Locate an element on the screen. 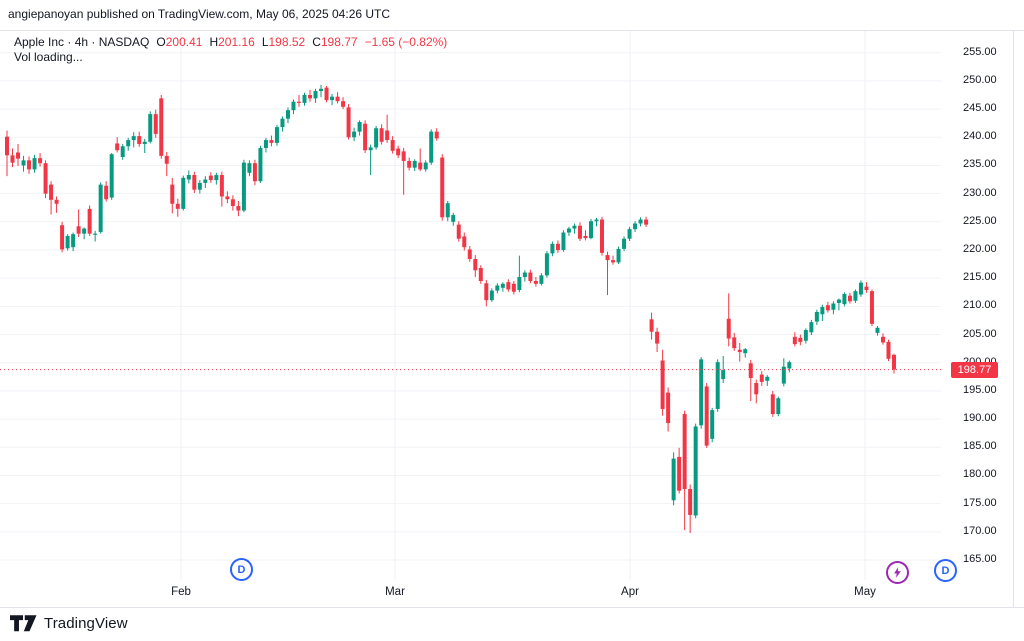 The width and height of the screenshot is (1024, 641). time-axis-label: Feb is located at coordinates (181, 592).